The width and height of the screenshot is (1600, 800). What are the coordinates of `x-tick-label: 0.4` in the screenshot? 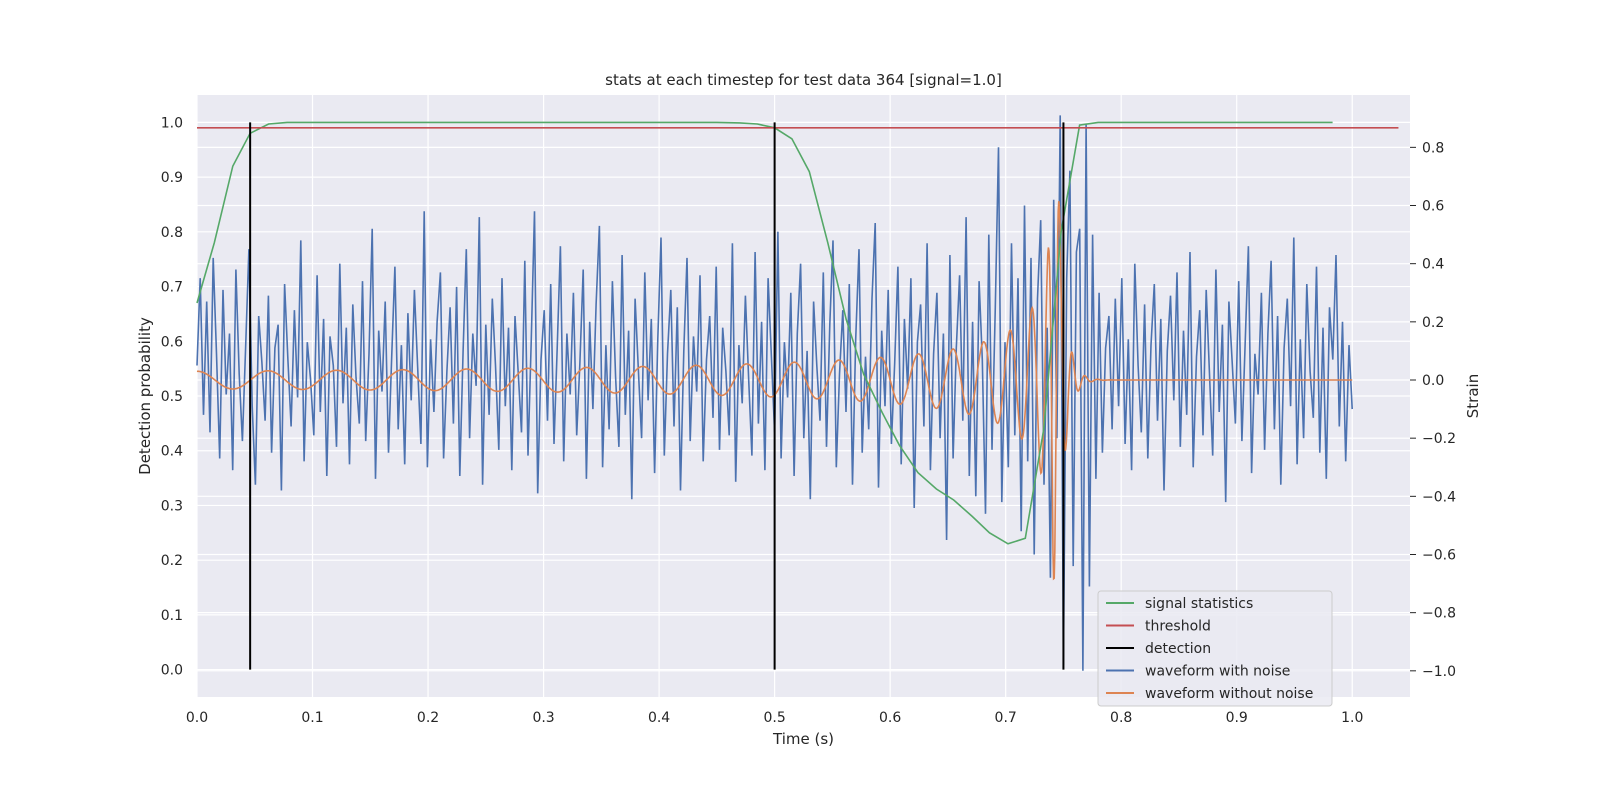 It's located at (659, 718).